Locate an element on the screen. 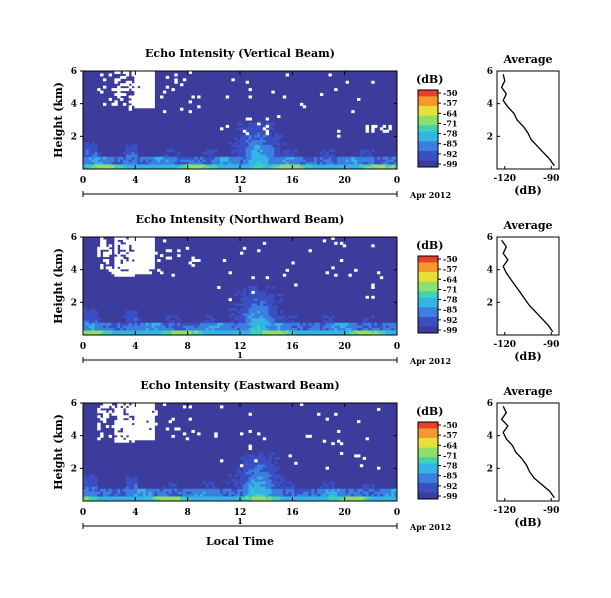 This screenshot has height=598, width=611. colorbar-step is located at coordinates (428, 309).